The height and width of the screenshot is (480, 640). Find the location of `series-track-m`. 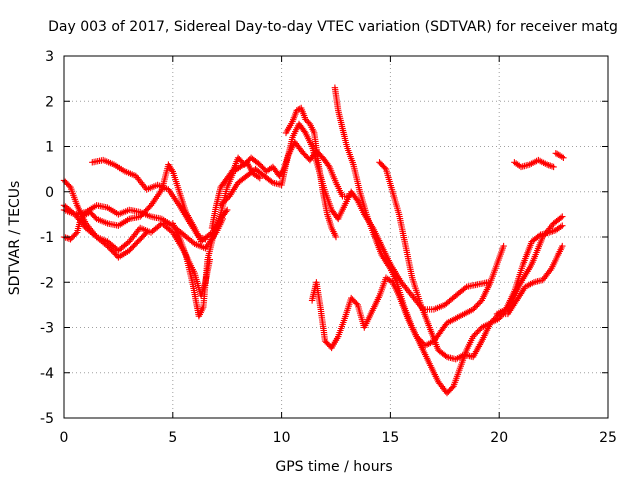

series-track-m is located at coordinates (529, 270).